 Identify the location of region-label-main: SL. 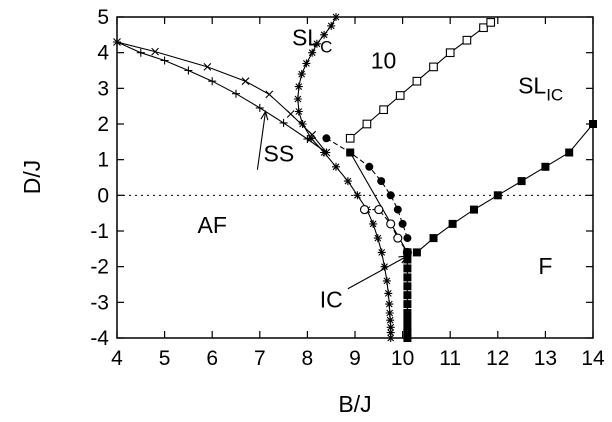
(532, 86).